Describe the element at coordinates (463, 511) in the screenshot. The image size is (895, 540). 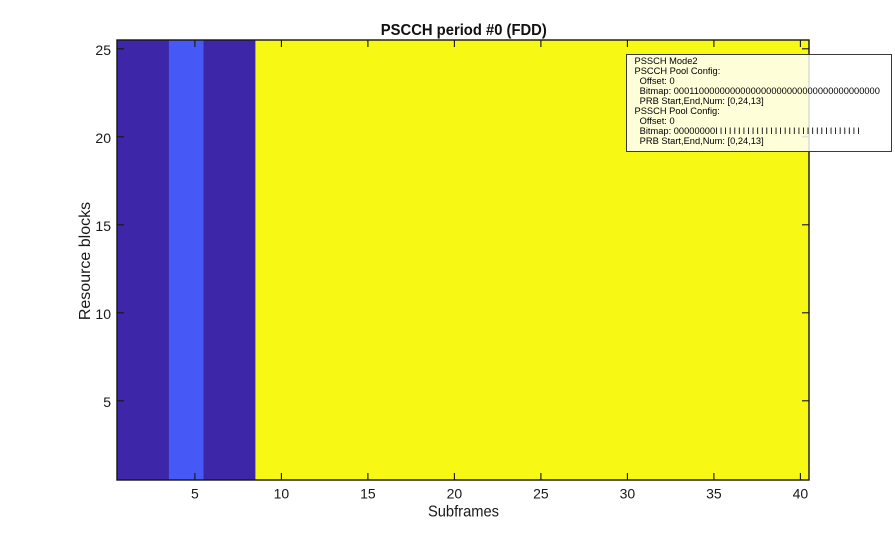
I see `svg-text: Subframes` at that location.